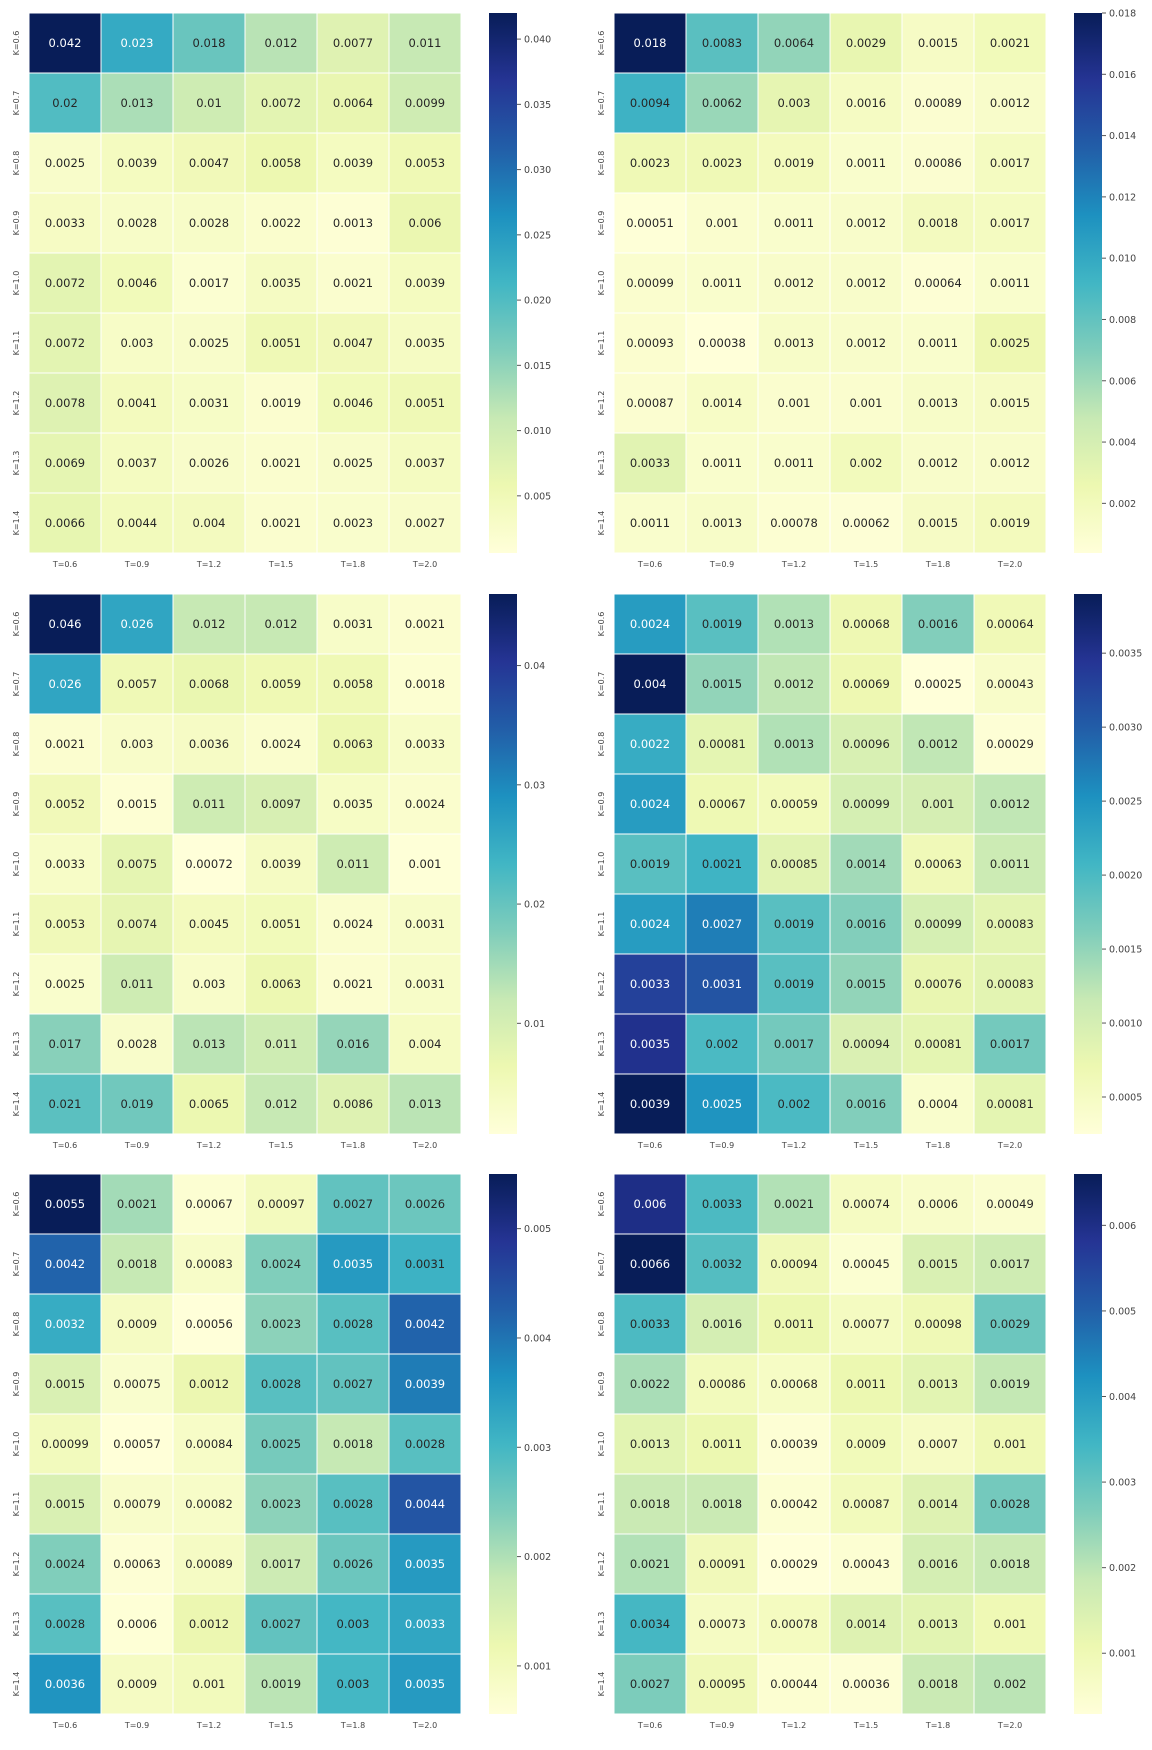 The height and width of the screenshot is (1750, 1152). What do you see at coordinates (137, 1564) in the screenshot?
I see `cell-annotation: 0.00063` at bounding box center [137, 1564].